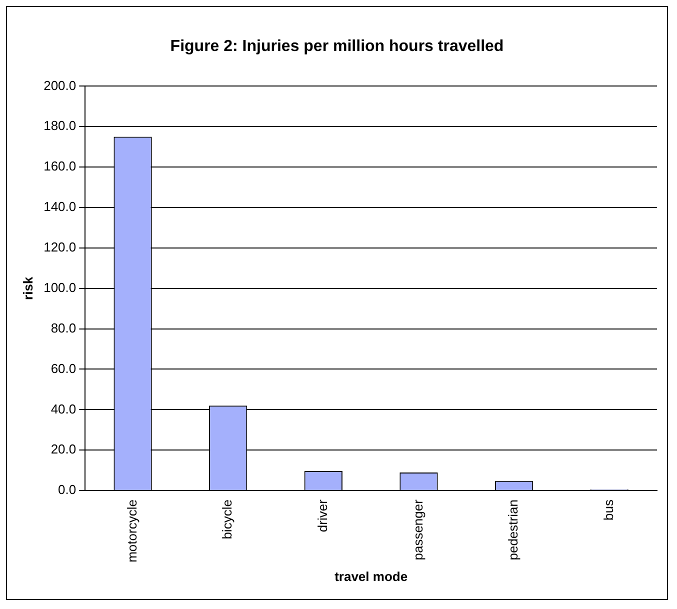 This screenshot has width=677, height=609. I want to click on chart-title: Figure 2: Injuries per million hours travelled, so click(337, 47).